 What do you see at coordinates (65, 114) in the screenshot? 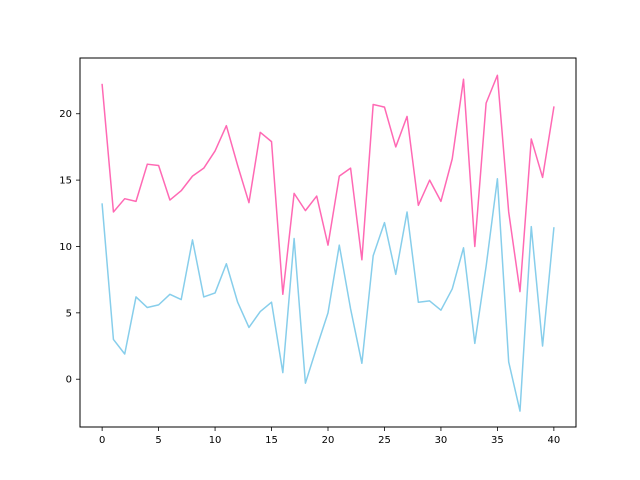
I see `y-tick-label: 20` at bounding box center [65, 114].